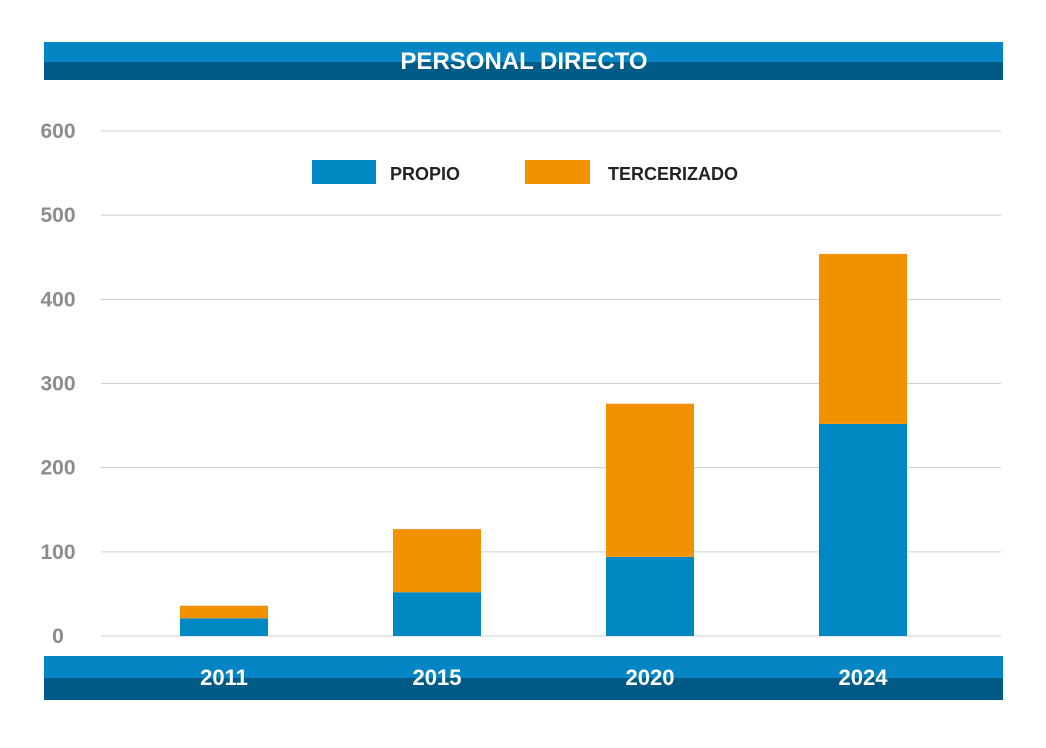  Describe the element at coordinates (650, 596) in the screenshot. I see `bar-propio-2020` at that location.